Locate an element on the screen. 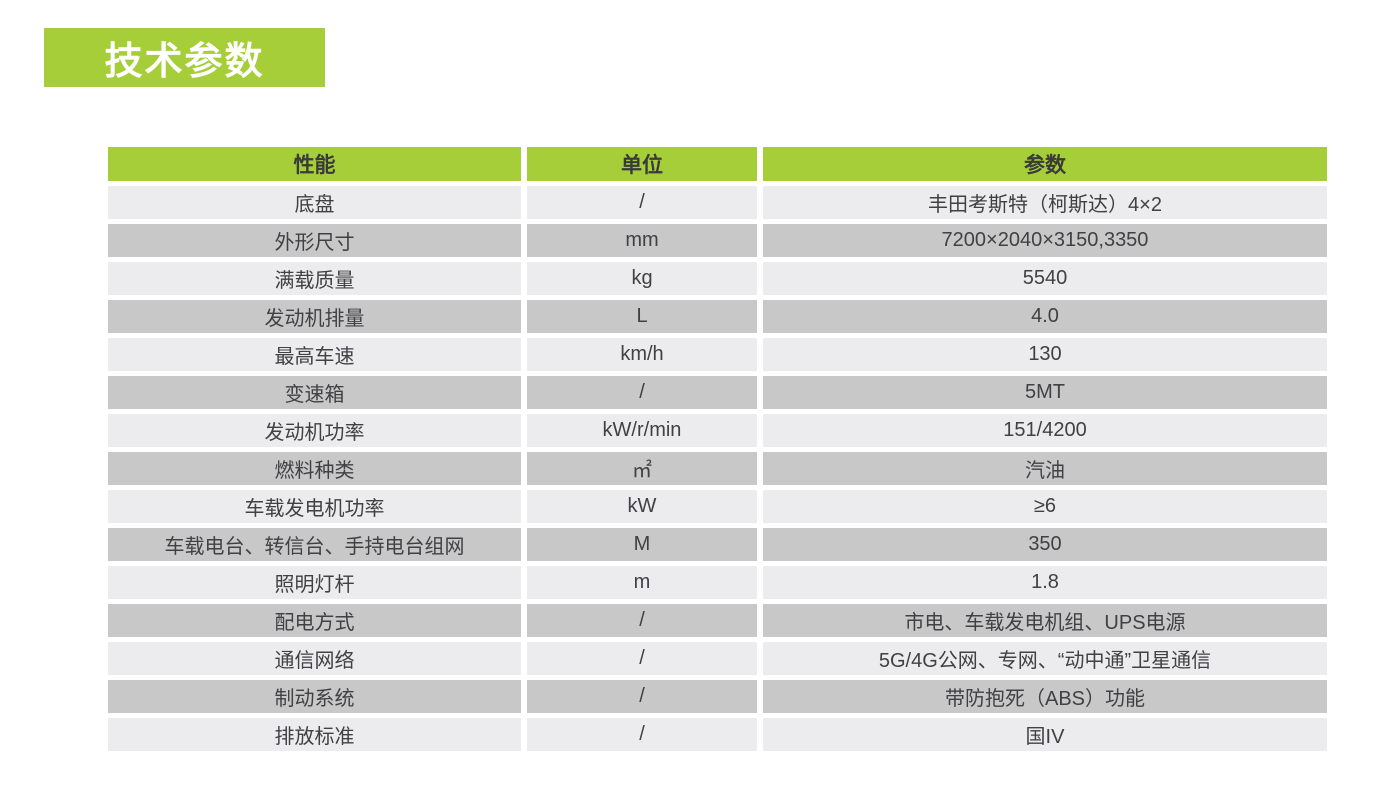 The height and width of the screenshot is (806, 1378). table-header-row: 性能 单位 参数 is located at coordinates (717, 164).